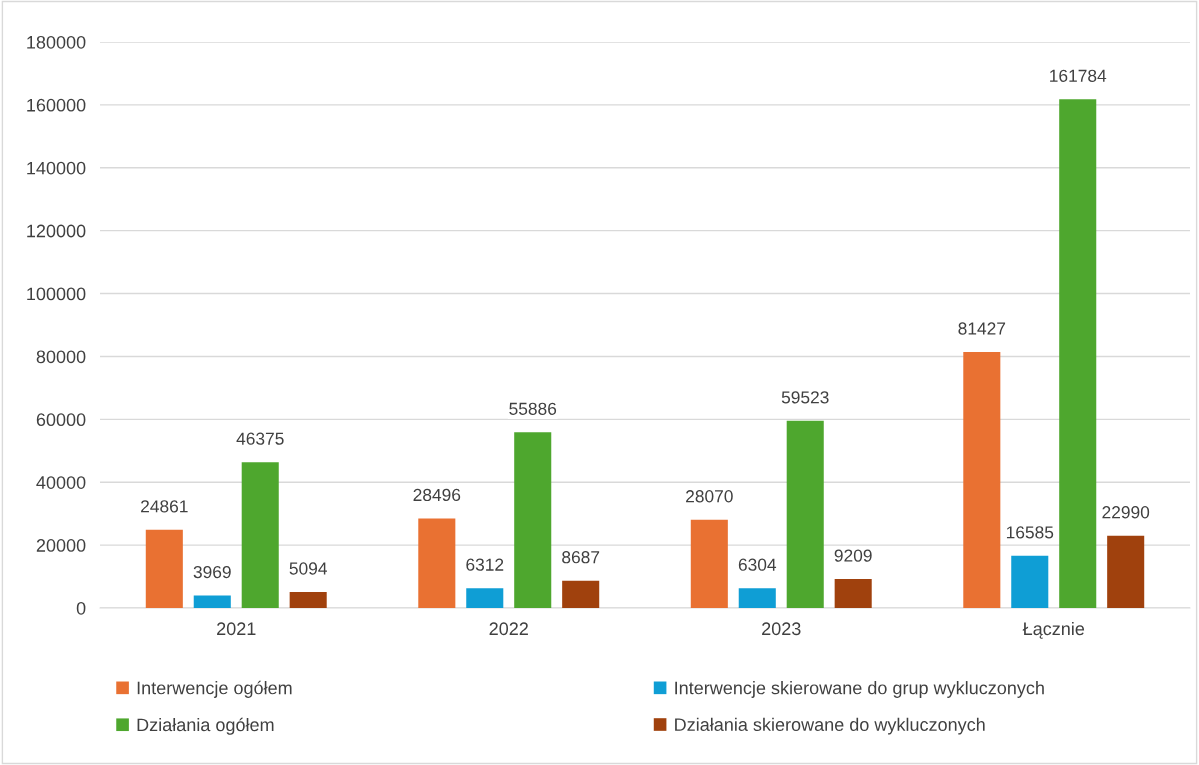 The height and width of the screenshot is (765, 1199). What do you see at coordinates (853, 555) in the screenshot?
I see `data-label: 9209` at bounding box center [853, 555].